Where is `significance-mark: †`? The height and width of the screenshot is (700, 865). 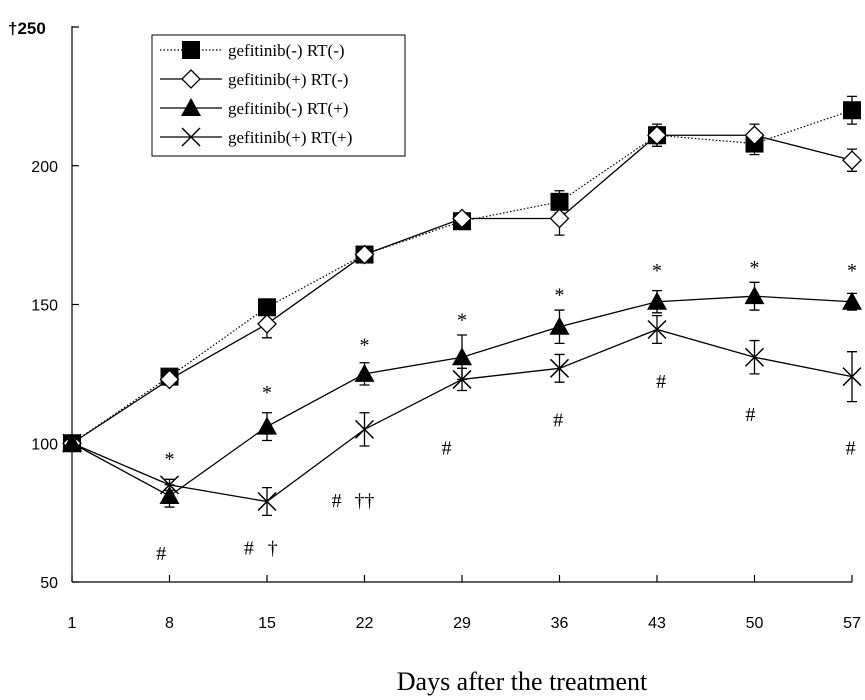
significance-mark: † is located at coordinates (273, 548).